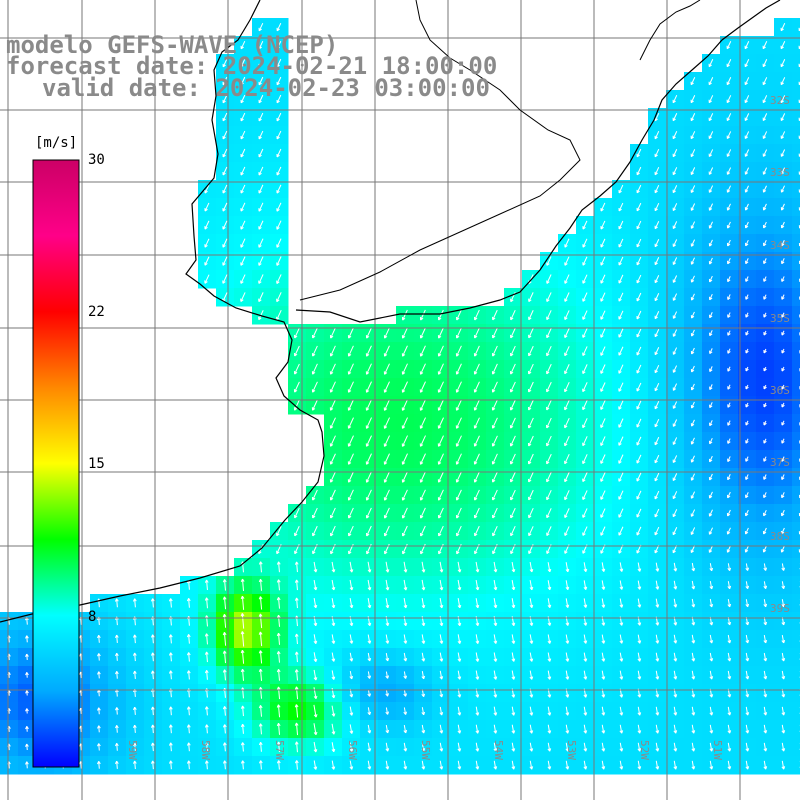  What do you see at coordinates (780, 245) in the screenshot?
I see `lat-label: 34S` at bounding box center [780, 245].